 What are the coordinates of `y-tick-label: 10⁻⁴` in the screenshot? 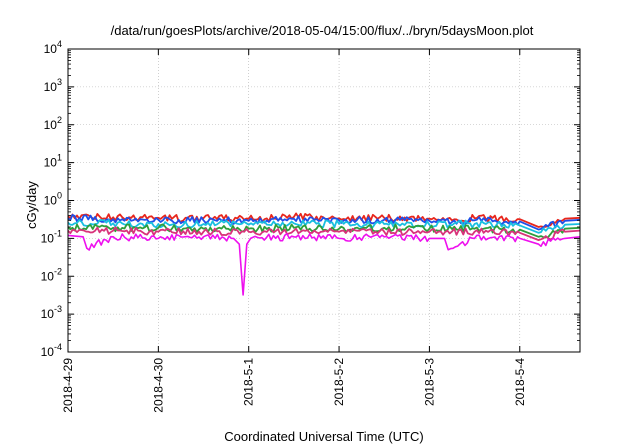 It's located at (51, 350).